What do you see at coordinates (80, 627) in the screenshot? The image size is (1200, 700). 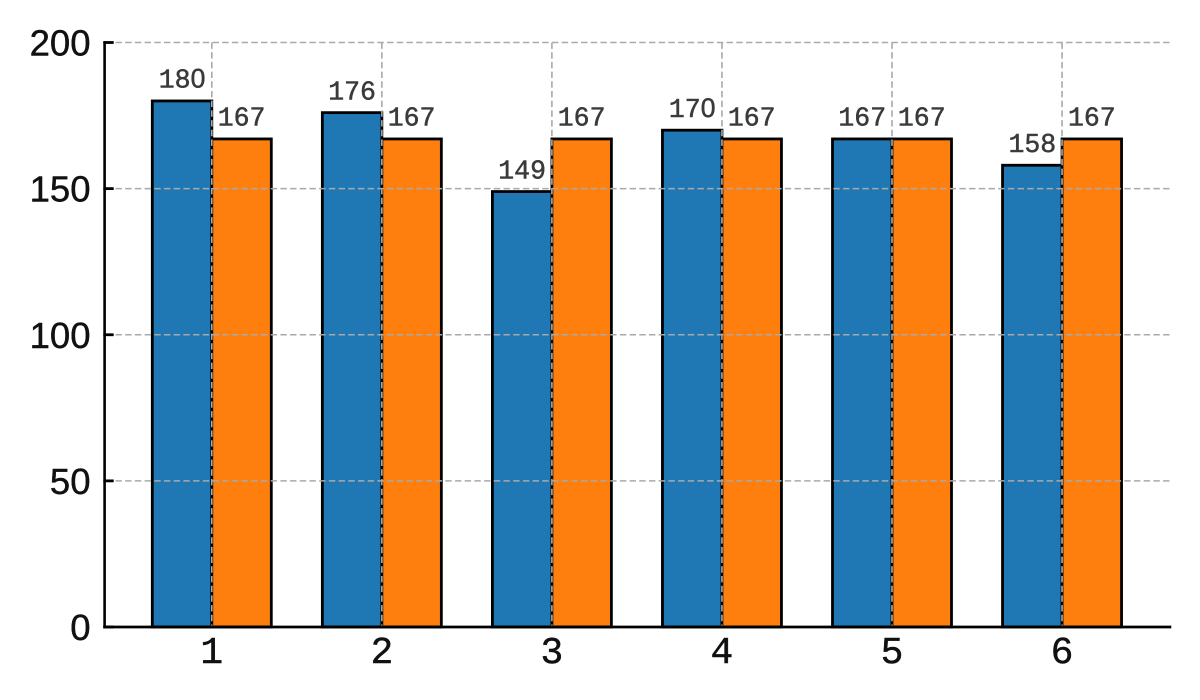 I see `svg-text: 0` at bounding box center [80, 627].